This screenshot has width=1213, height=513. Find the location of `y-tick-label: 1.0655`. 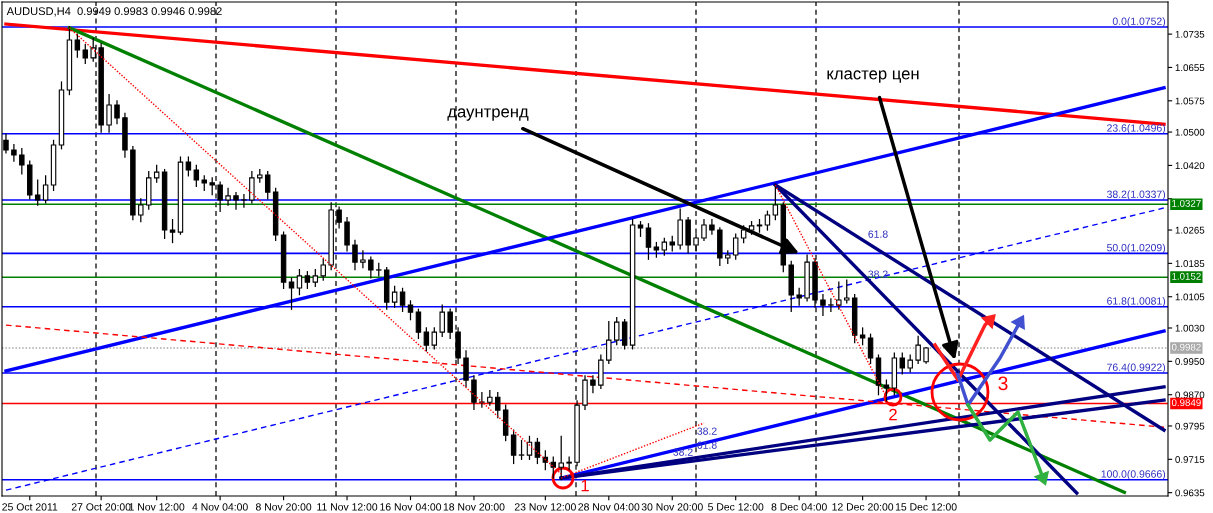

y-tick-label: 1.0655 is located at coordinates (1190, 68).